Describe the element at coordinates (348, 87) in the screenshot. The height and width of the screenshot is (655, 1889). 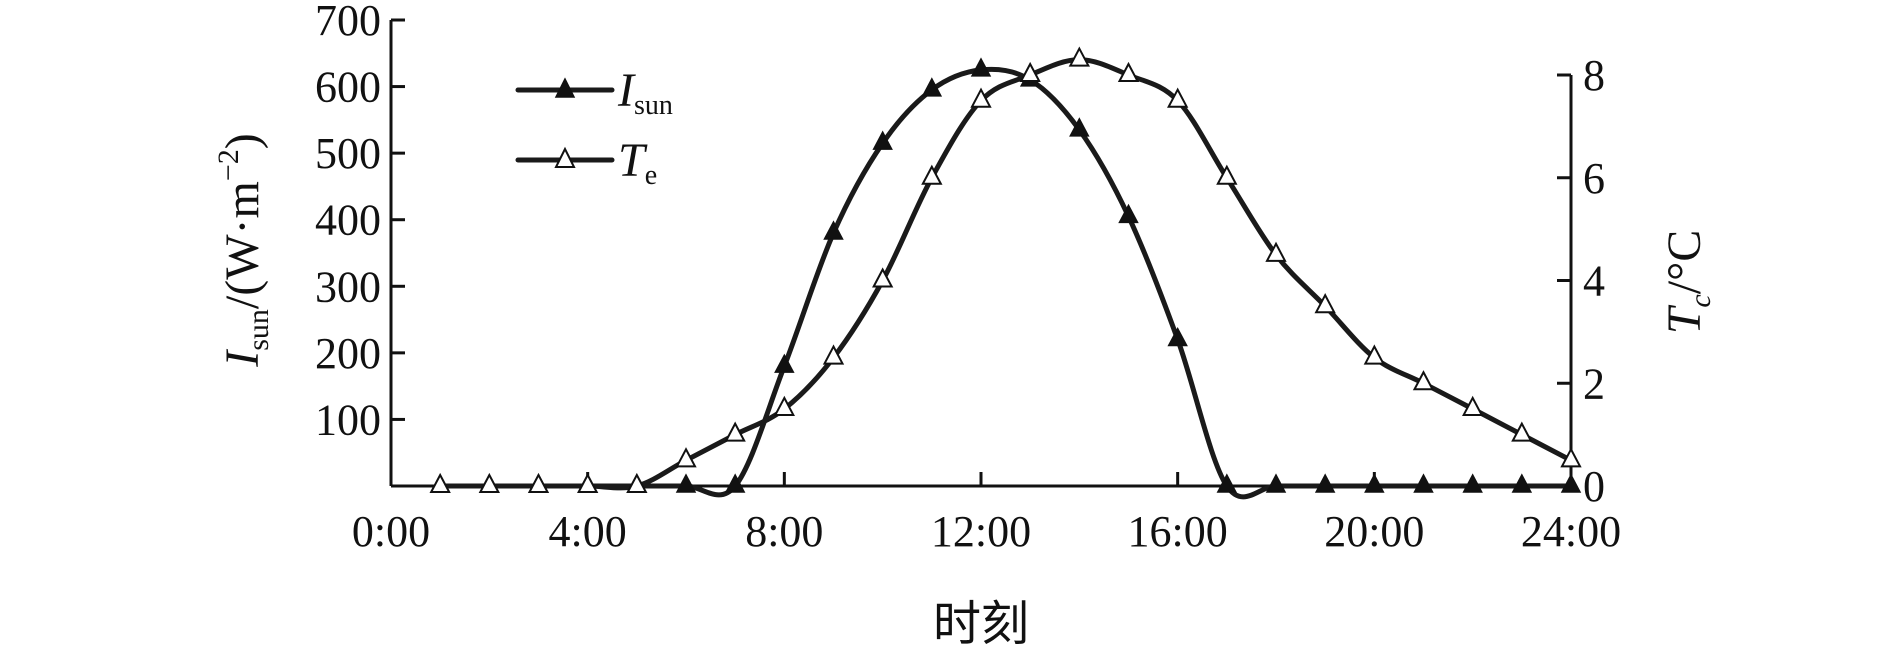
I see `left-y-tick-label: 600` at that location.